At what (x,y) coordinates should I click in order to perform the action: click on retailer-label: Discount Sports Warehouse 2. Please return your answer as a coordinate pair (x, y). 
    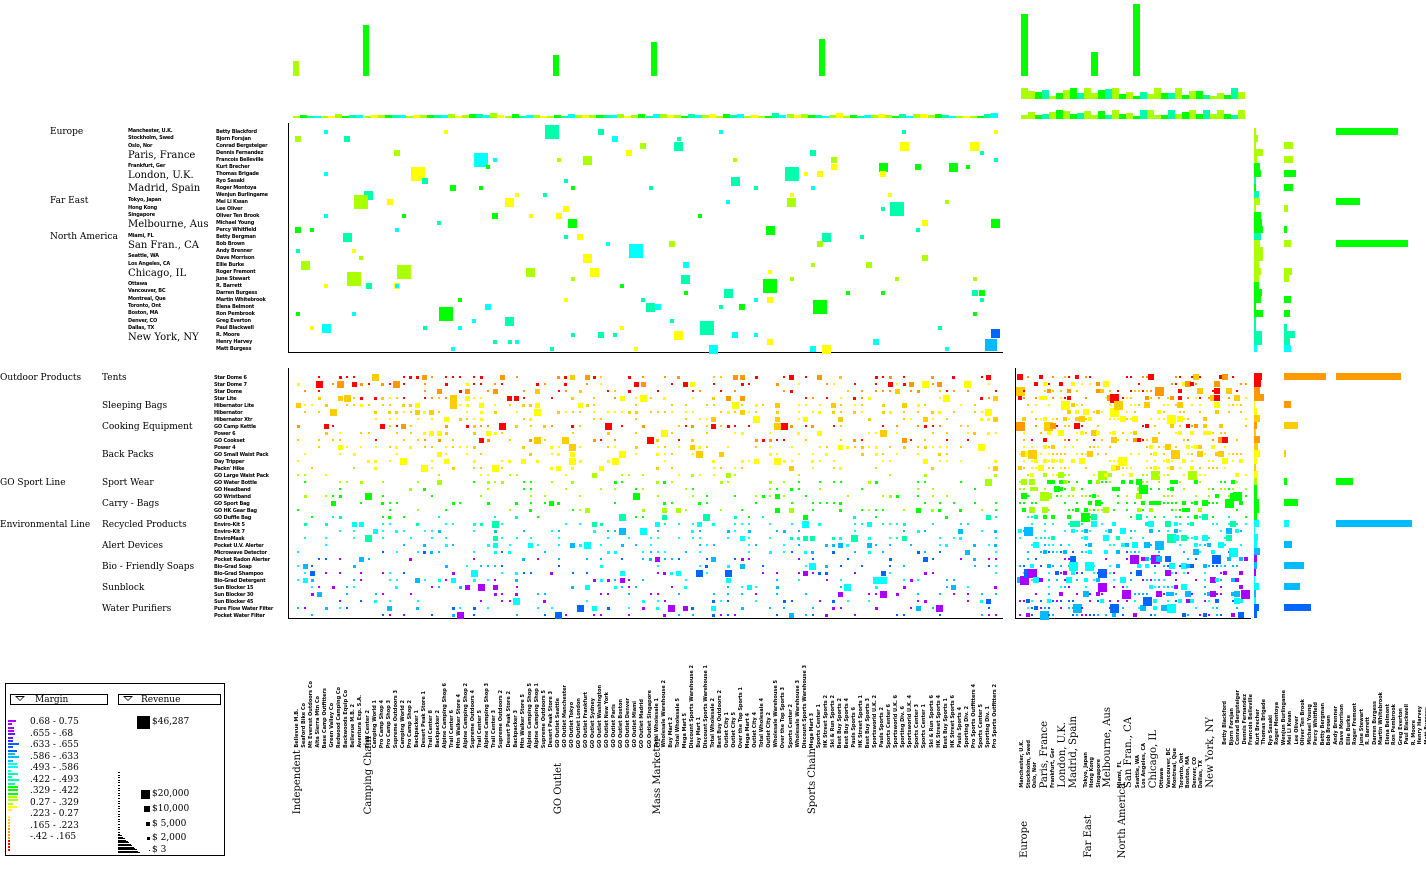
    Looking at the image, I should click on (691, 706).